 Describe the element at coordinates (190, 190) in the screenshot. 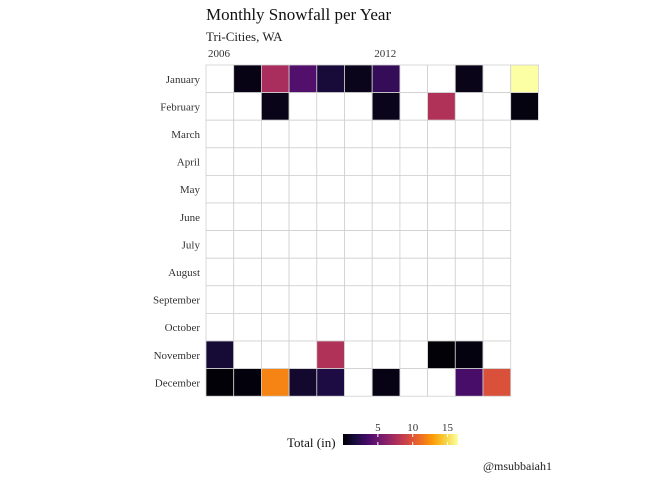

I see `y-tick-label: May` at that location.